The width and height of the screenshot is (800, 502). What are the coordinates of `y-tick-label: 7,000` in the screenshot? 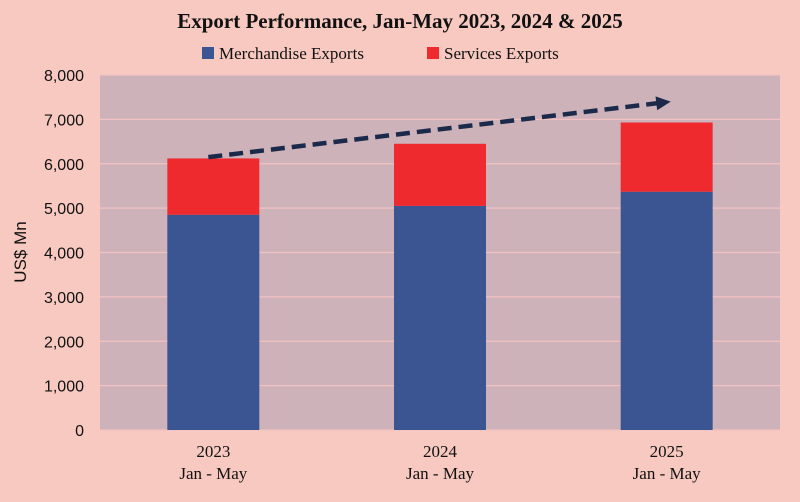 It's located at (64, 120).